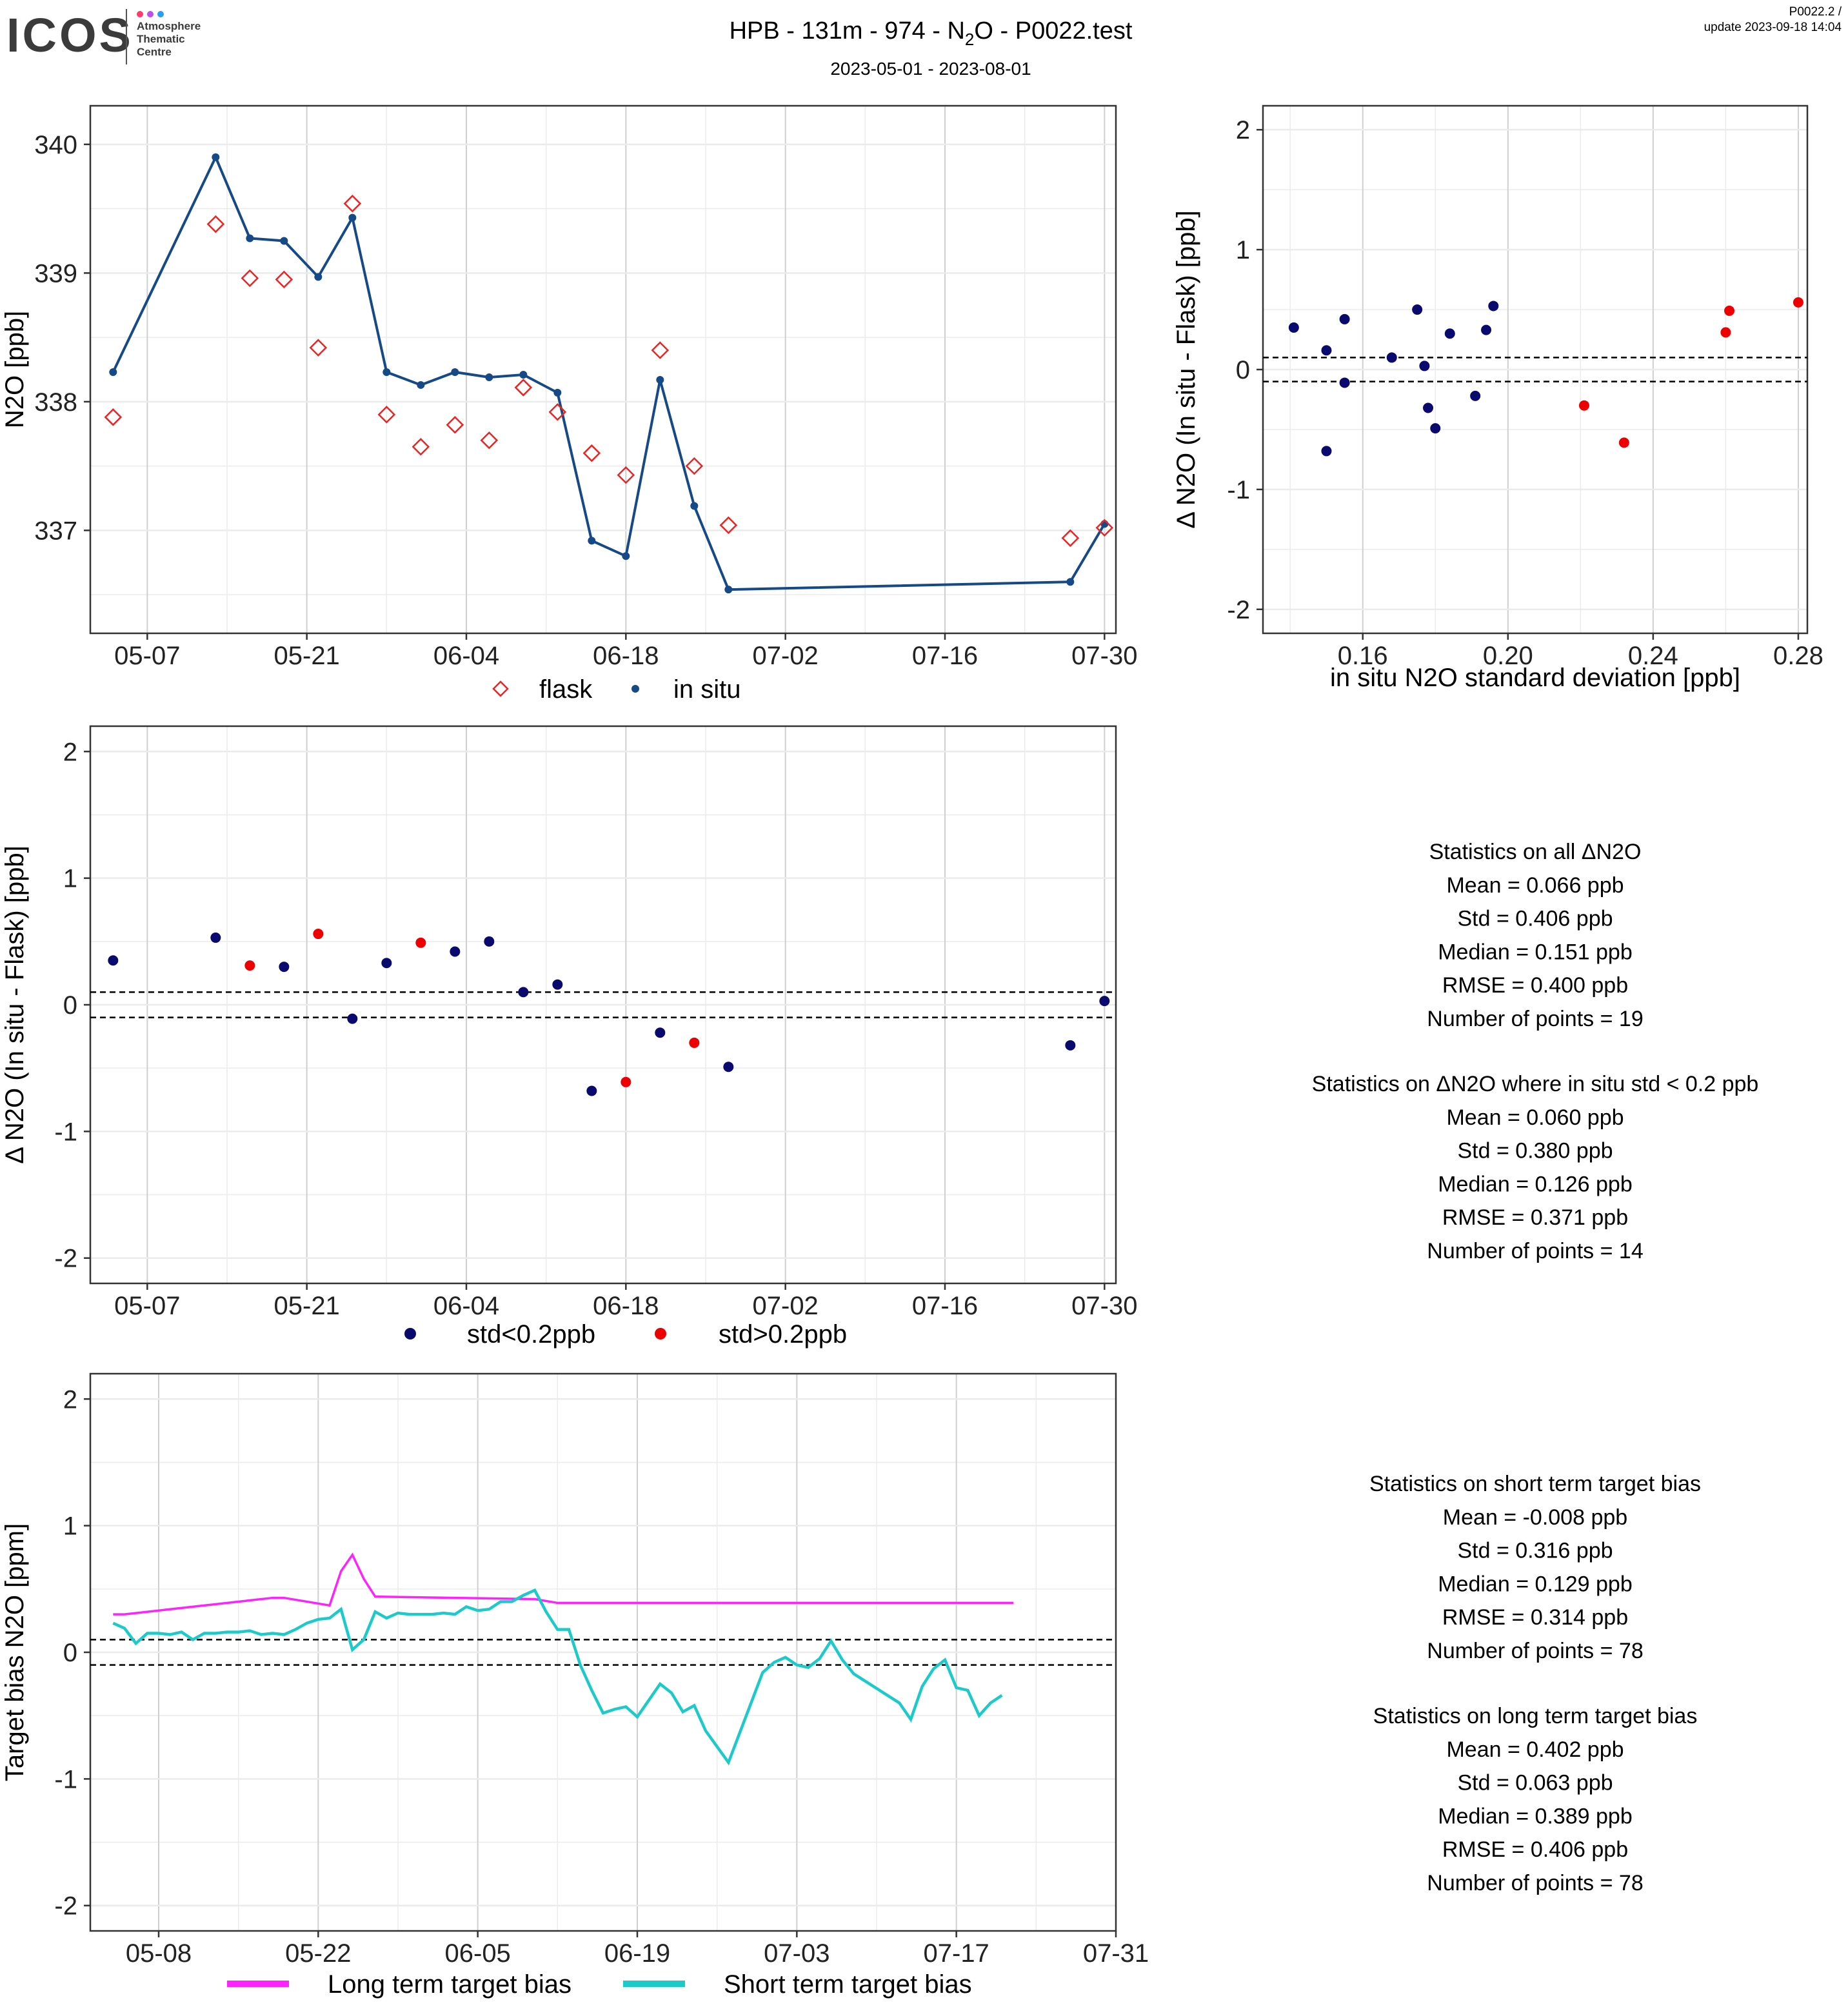 The width and height of the screenshot is (1848, 2007). What do you see at coordinates (55, 531) in the screenshot?
I see `y-tick-label: 337` at bounding box center [55, 531].